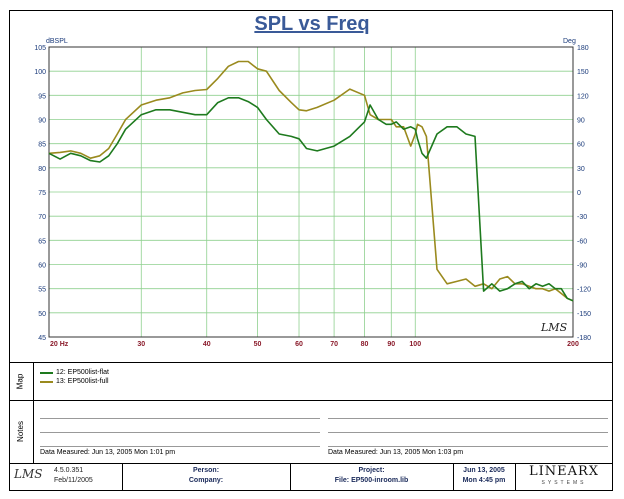  What do you see at coordinates (206, 476) in the screenshot?
I see `footer-person: Person: Company:` at bounding box center [206, 476].